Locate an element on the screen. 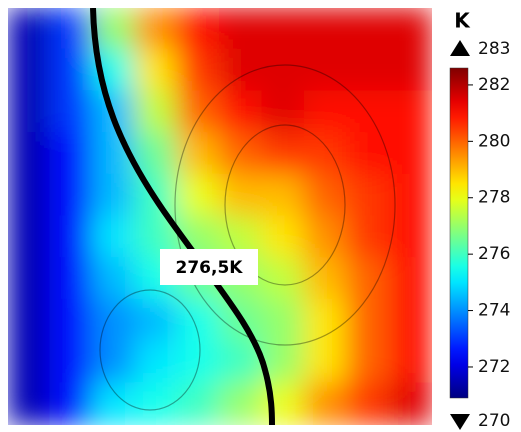 Image resolution: width=521 pixels, height=432 pixels. annotation: 276,5K is located at coordinates (210, 268).